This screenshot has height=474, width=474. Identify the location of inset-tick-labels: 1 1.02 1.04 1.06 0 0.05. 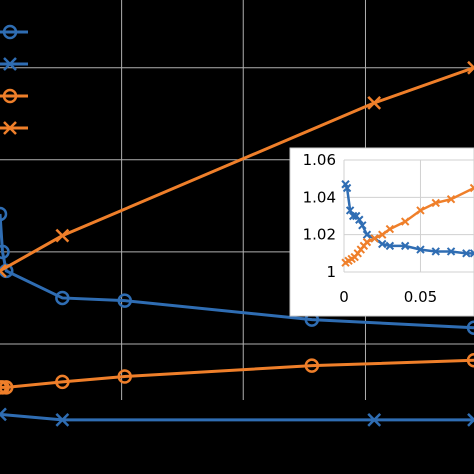
(370, 228).